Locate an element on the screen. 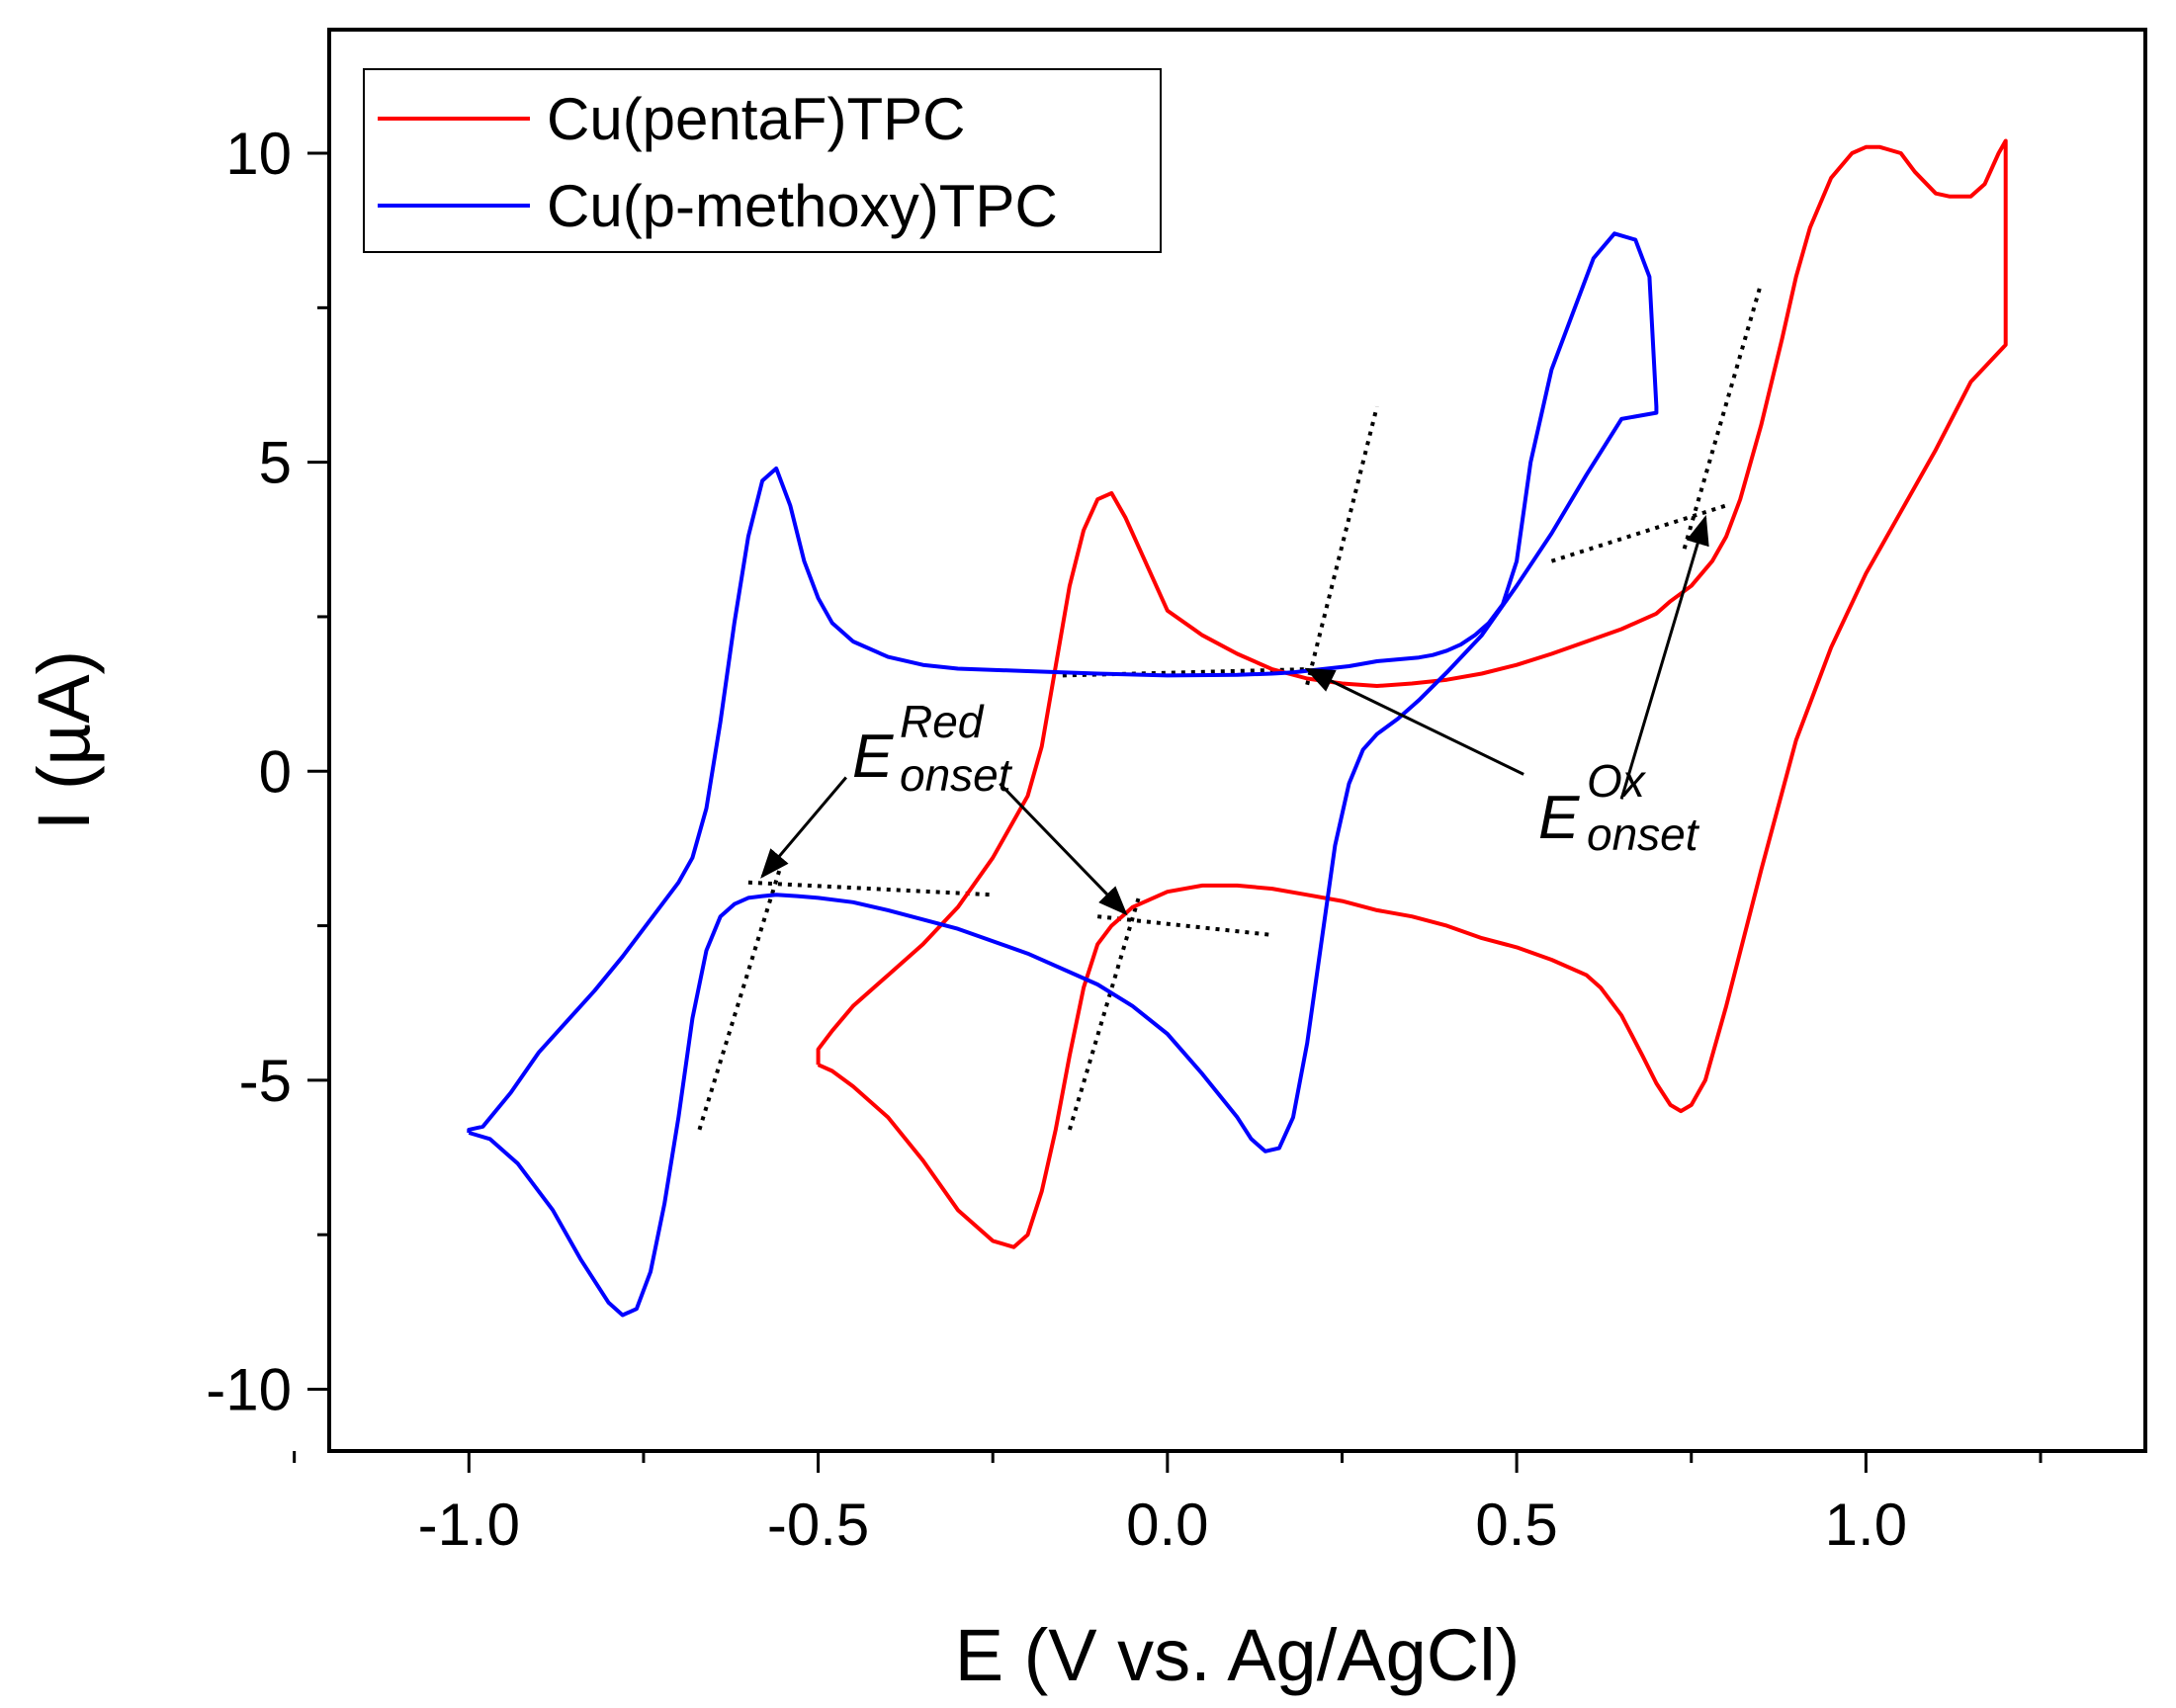  y-axis-title: I (µA) is located at coordinates (64, 740).